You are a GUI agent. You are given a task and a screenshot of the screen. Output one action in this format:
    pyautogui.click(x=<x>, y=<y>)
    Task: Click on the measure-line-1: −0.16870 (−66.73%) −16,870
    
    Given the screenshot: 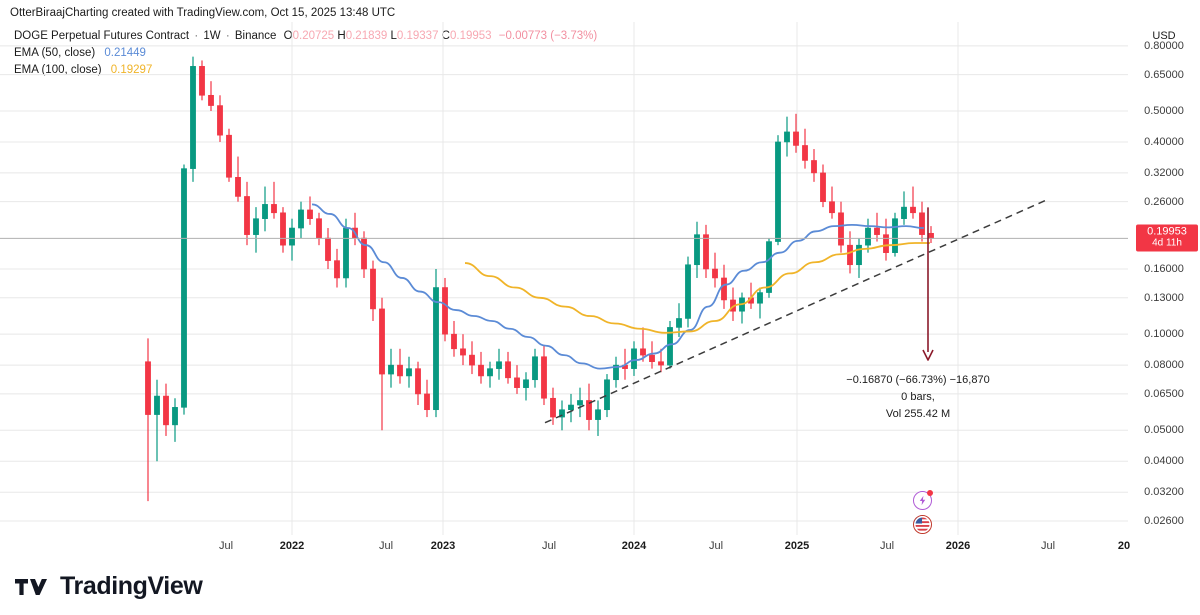 What is the action you would take?
    pyautogui.click(x=918, y=380)
    